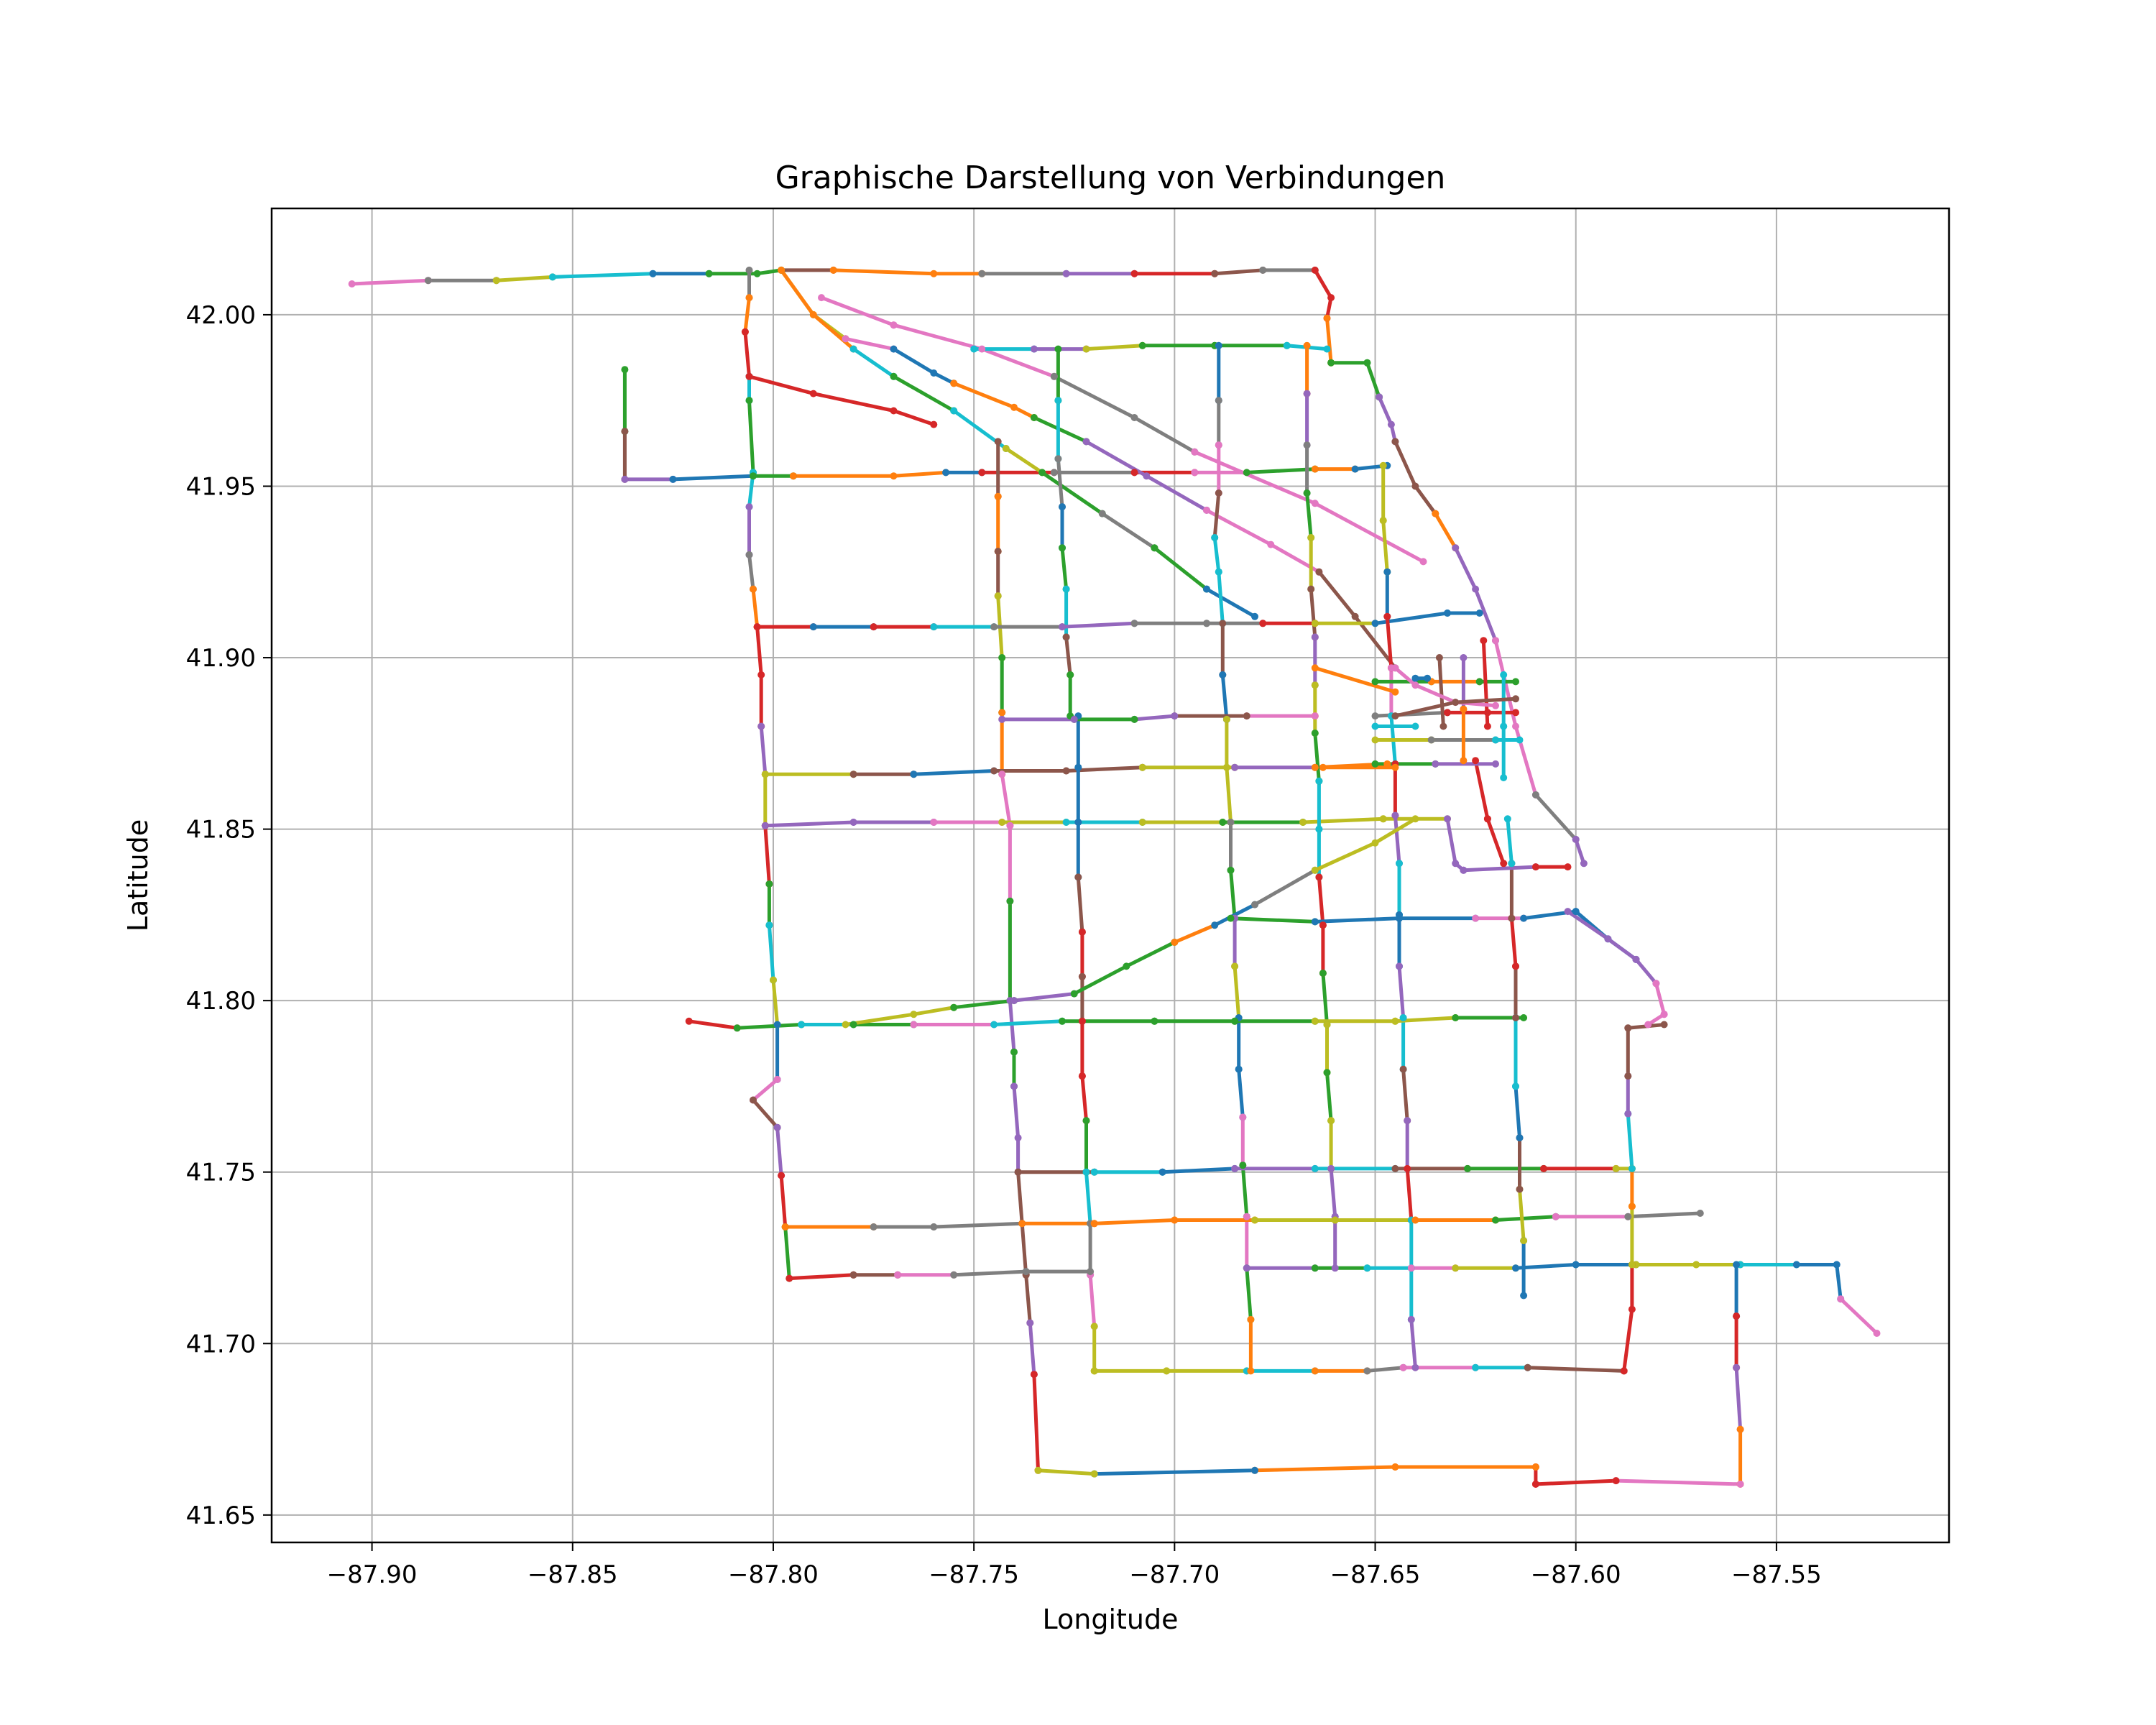  I want to click on y-tick-label: 42.00, so click(221, 315).